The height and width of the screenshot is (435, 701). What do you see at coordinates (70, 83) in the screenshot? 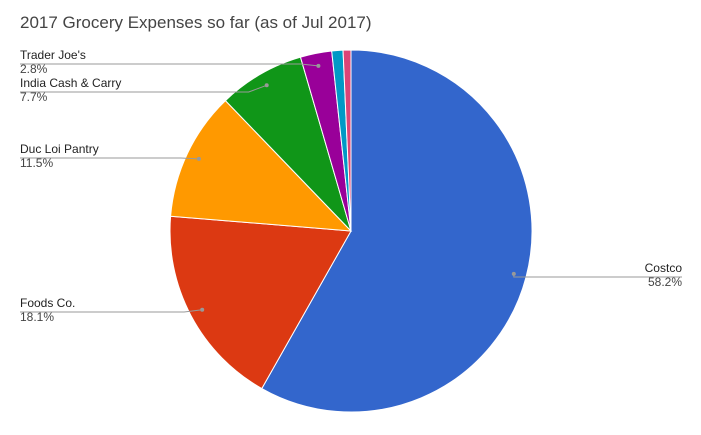
I see `slice-label-3: India Cash & Carry` at bounding box center [70, 83].